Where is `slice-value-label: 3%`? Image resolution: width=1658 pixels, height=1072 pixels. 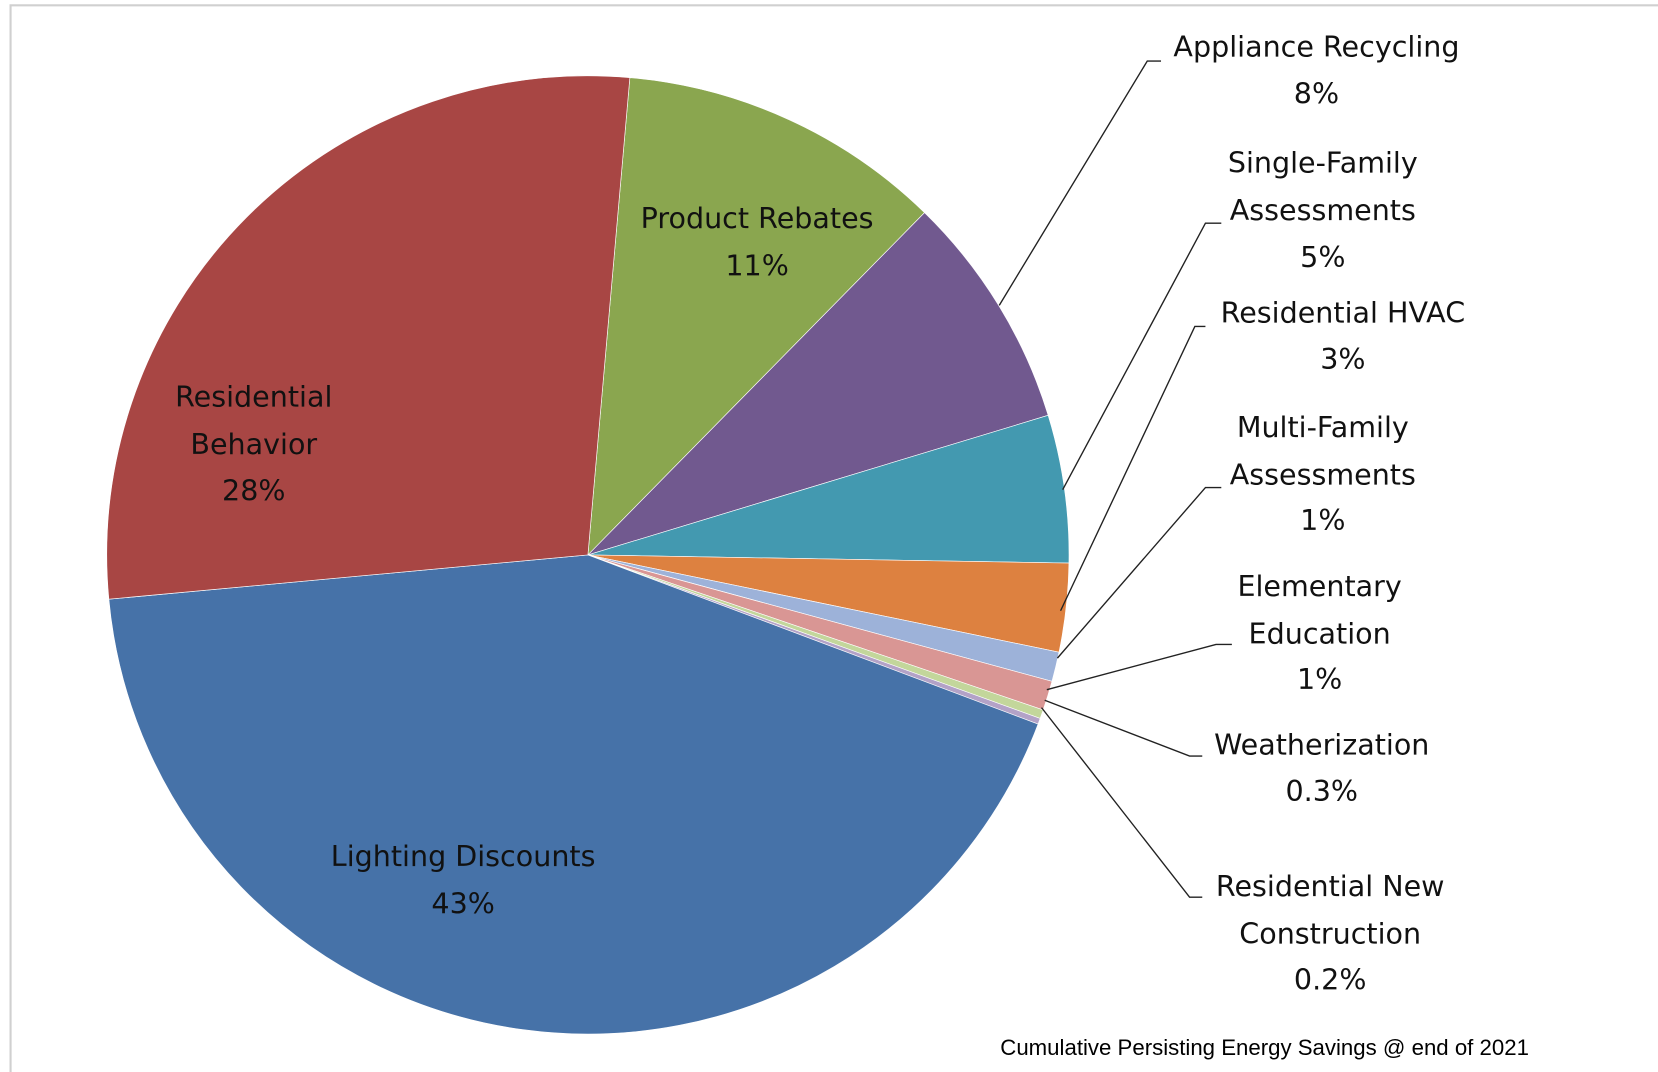
slice-value-label: 3% is located at coordinates (1343, 360).